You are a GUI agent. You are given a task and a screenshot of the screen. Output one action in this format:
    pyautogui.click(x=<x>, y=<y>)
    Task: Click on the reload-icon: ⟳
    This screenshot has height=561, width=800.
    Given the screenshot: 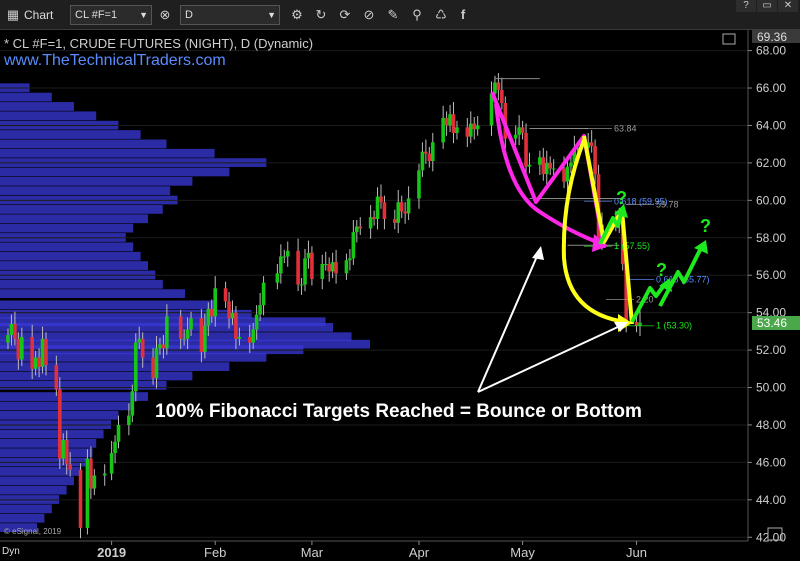 What is the action you would take?
    pyautogui.click(x=345, y=14)
    